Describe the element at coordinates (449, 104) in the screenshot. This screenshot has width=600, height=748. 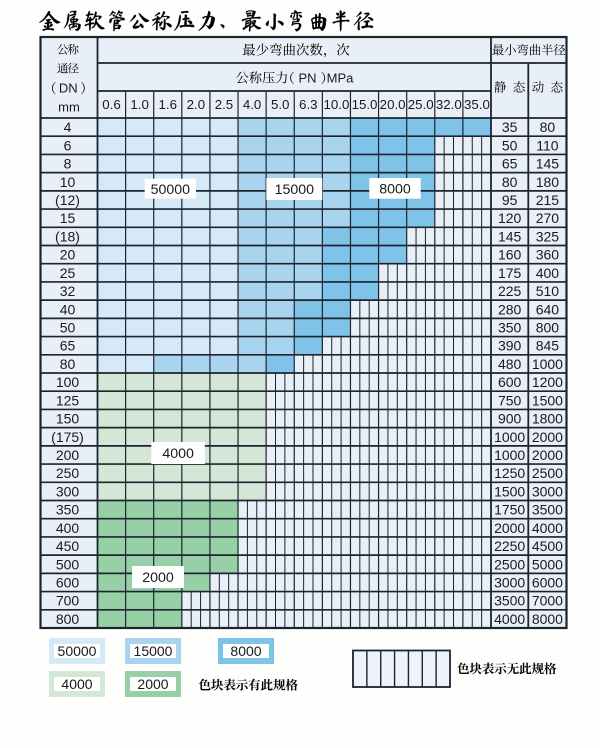
I see `svg-text: 32.0` at that location.